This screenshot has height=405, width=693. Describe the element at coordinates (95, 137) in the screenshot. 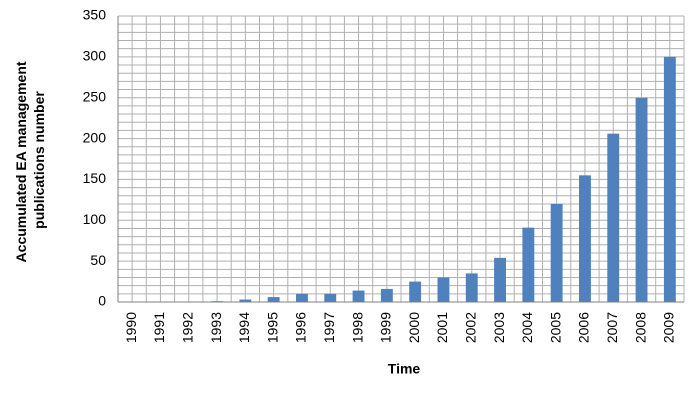

I see `y-tick-label: 200` at that location.